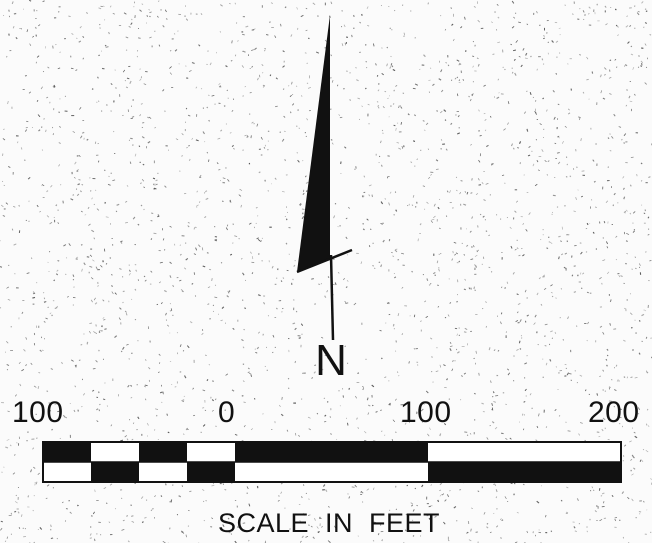  What do you see at coordinates (329, 523) in the screenshot?
I see `scale-caption: SCALE IN FEET` at bounding box center [329, 523].